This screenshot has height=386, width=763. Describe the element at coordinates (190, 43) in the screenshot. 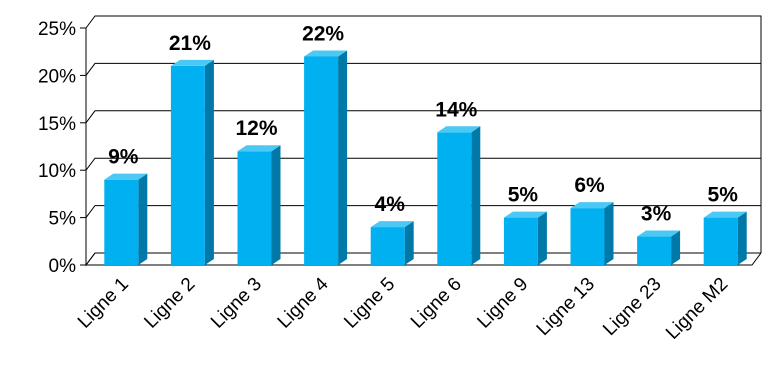

I see `data-label: 21%` at that location.